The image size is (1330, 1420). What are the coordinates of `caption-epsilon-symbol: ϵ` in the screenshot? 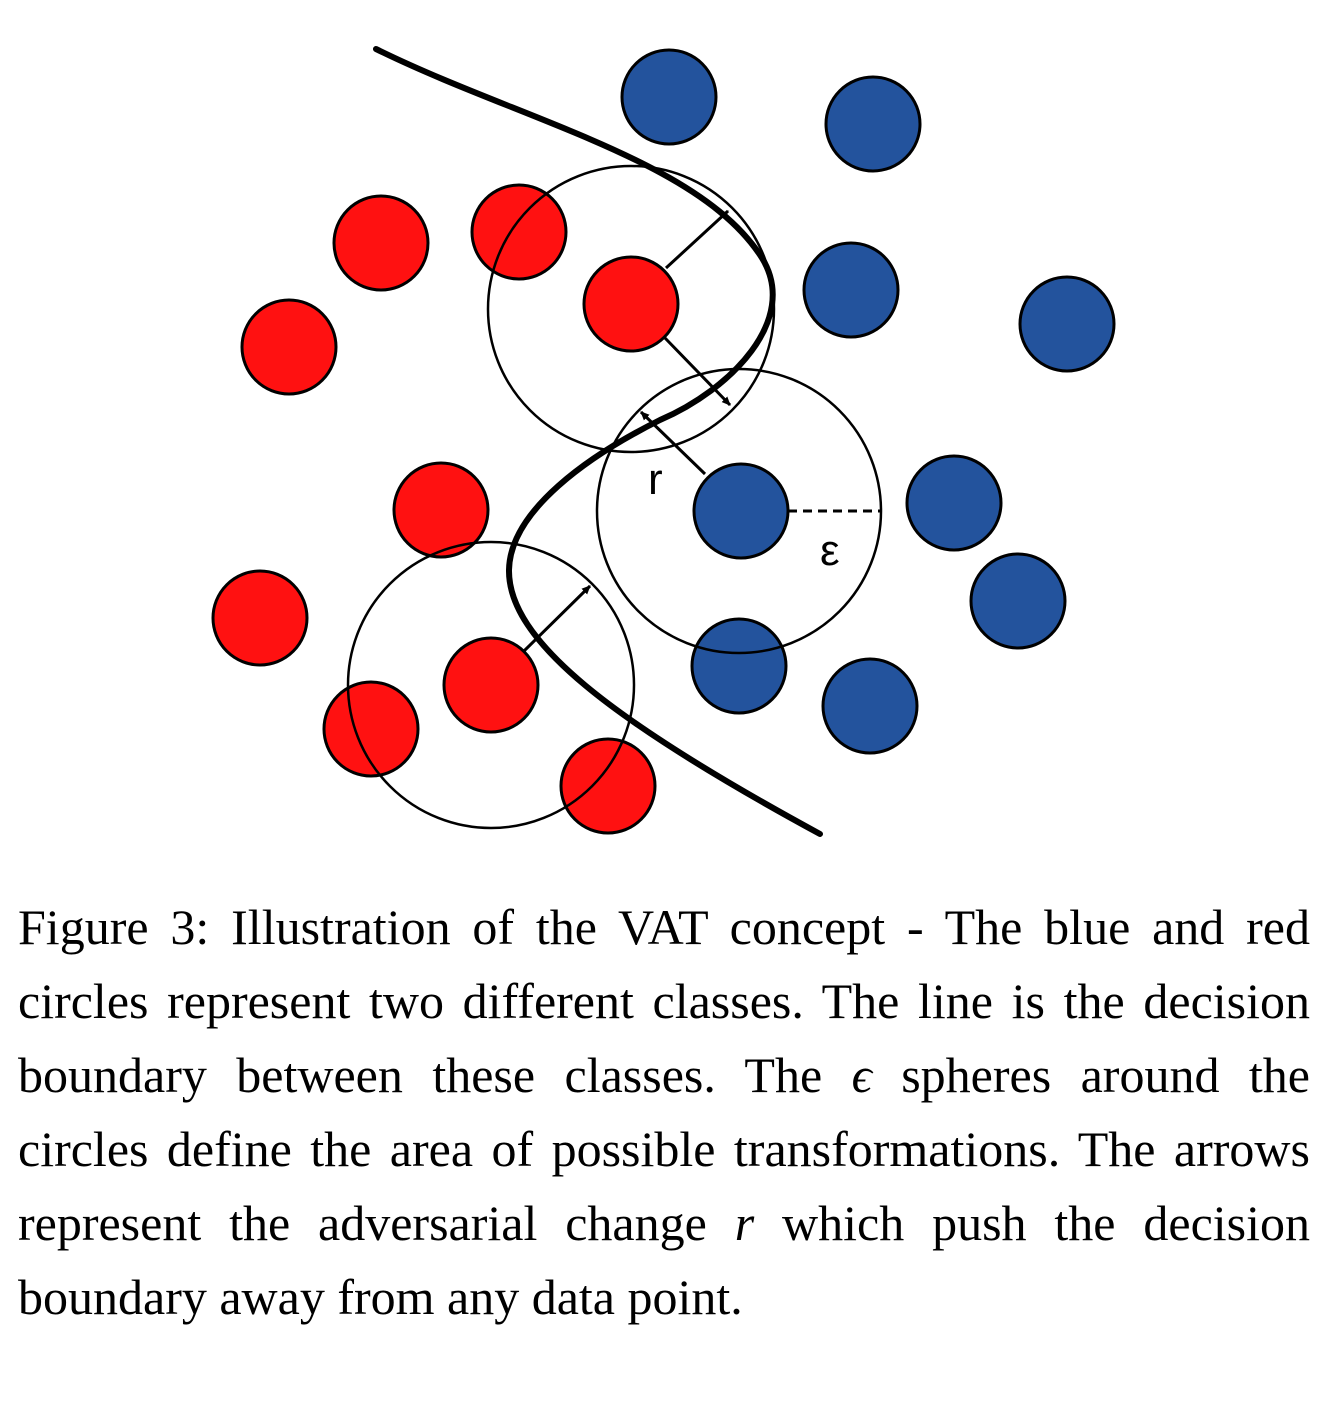 It's located at (861, 1075).